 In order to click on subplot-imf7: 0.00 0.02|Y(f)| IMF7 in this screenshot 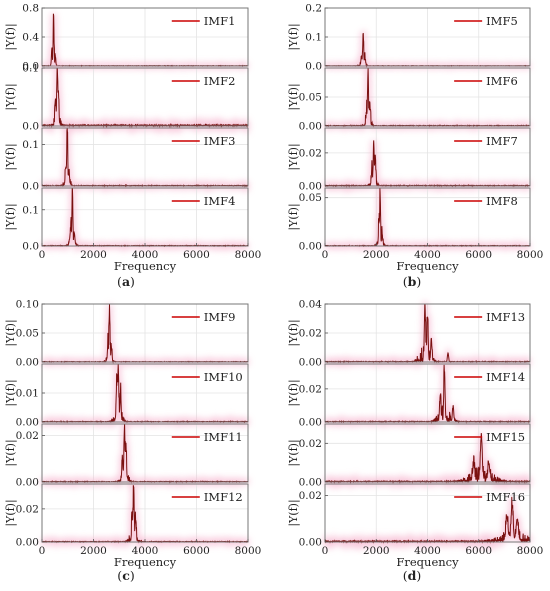, I will do `click(409, 160)`.